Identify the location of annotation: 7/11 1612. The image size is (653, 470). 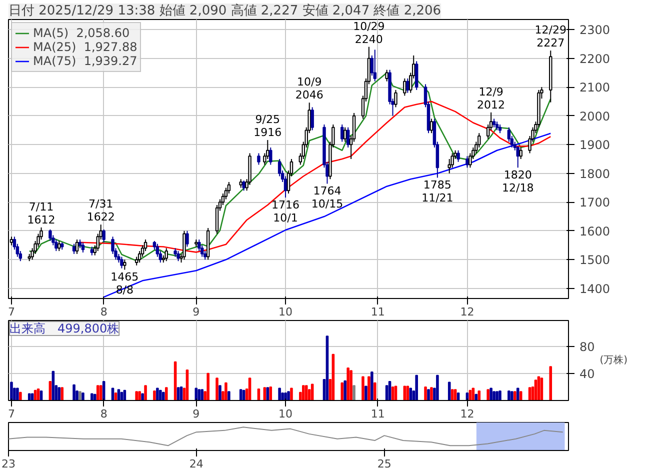
(41, 213).